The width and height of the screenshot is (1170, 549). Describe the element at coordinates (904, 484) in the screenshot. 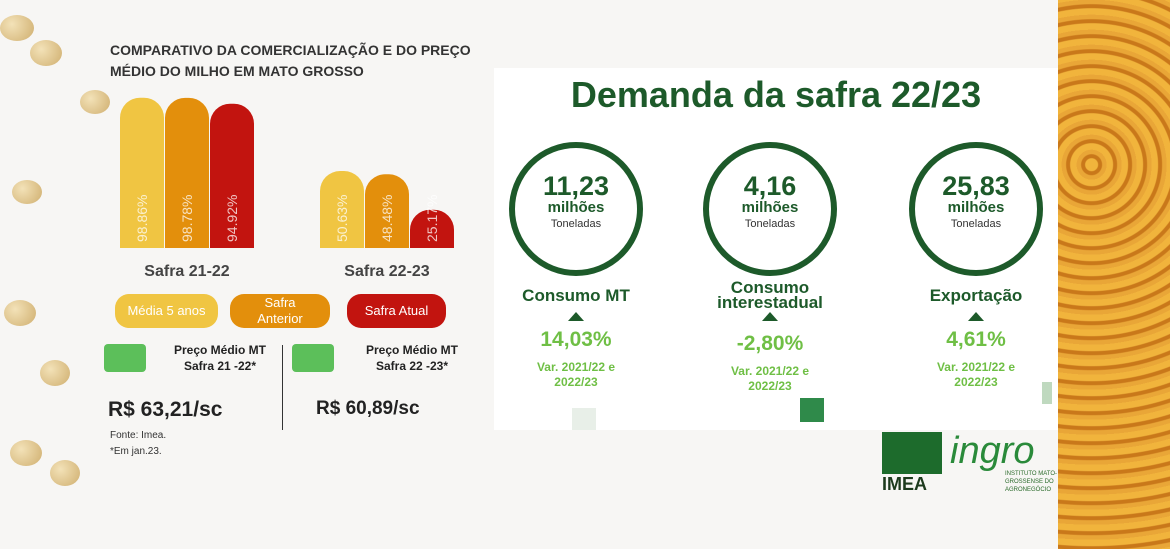

I see `imea-logo: IMEA` at that location.